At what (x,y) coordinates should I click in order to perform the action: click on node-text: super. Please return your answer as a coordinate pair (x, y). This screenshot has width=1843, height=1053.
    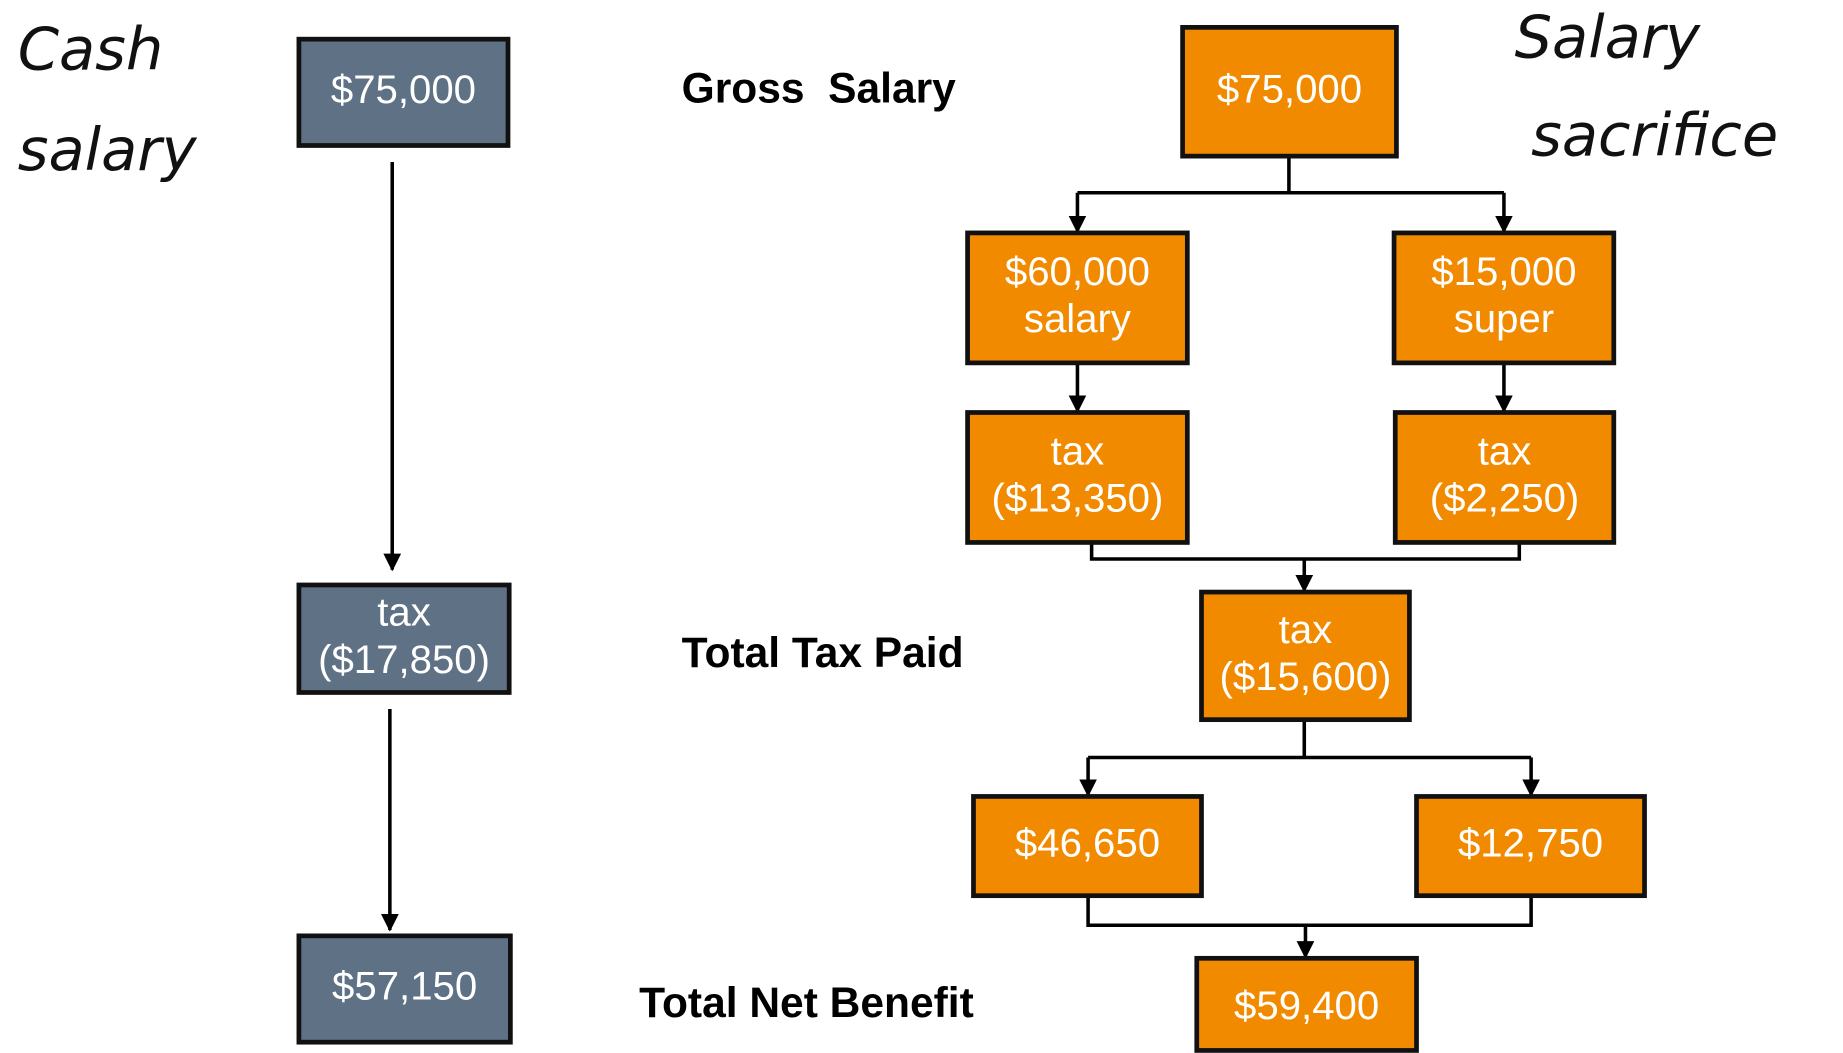
    Looking at the image, I should click on (1504, 318).